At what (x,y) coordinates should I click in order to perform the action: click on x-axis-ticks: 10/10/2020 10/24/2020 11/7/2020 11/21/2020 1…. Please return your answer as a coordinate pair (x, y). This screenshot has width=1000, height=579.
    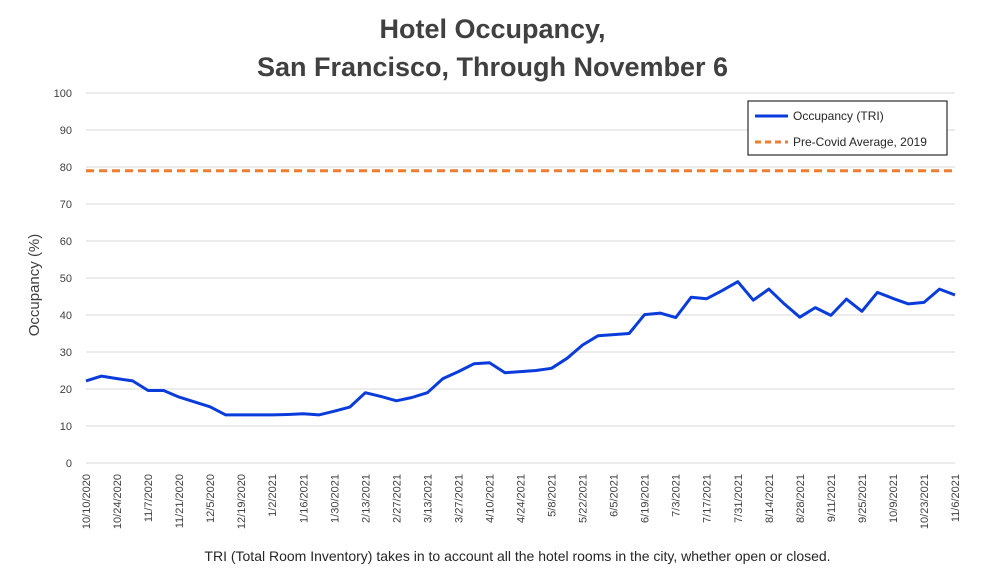
    Looking at the image, I should click on (521, 501).